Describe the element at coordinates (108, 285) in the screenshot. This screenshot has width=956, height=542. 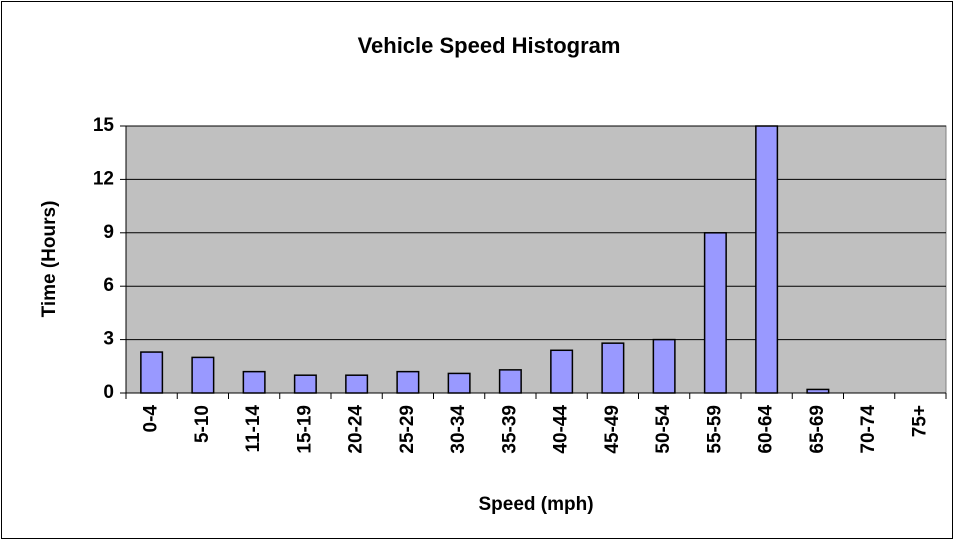
I see `y-tick-label: 6` at that location.